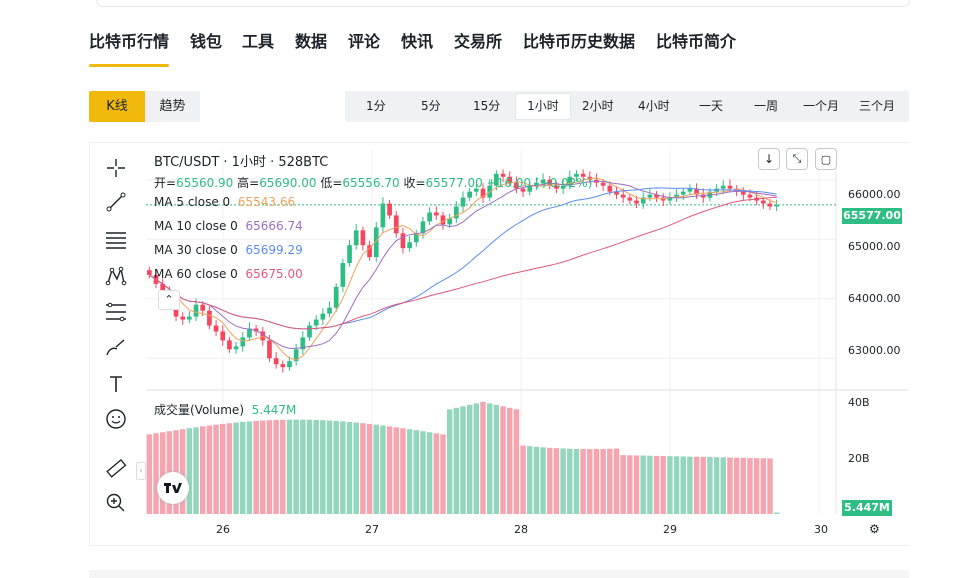 The image size is (960, 578). What do you see at coordinates (129, 41) in the screenshot?
I see `nav-item-btc-market: 比特币行情` at bounding box center [129, 41].